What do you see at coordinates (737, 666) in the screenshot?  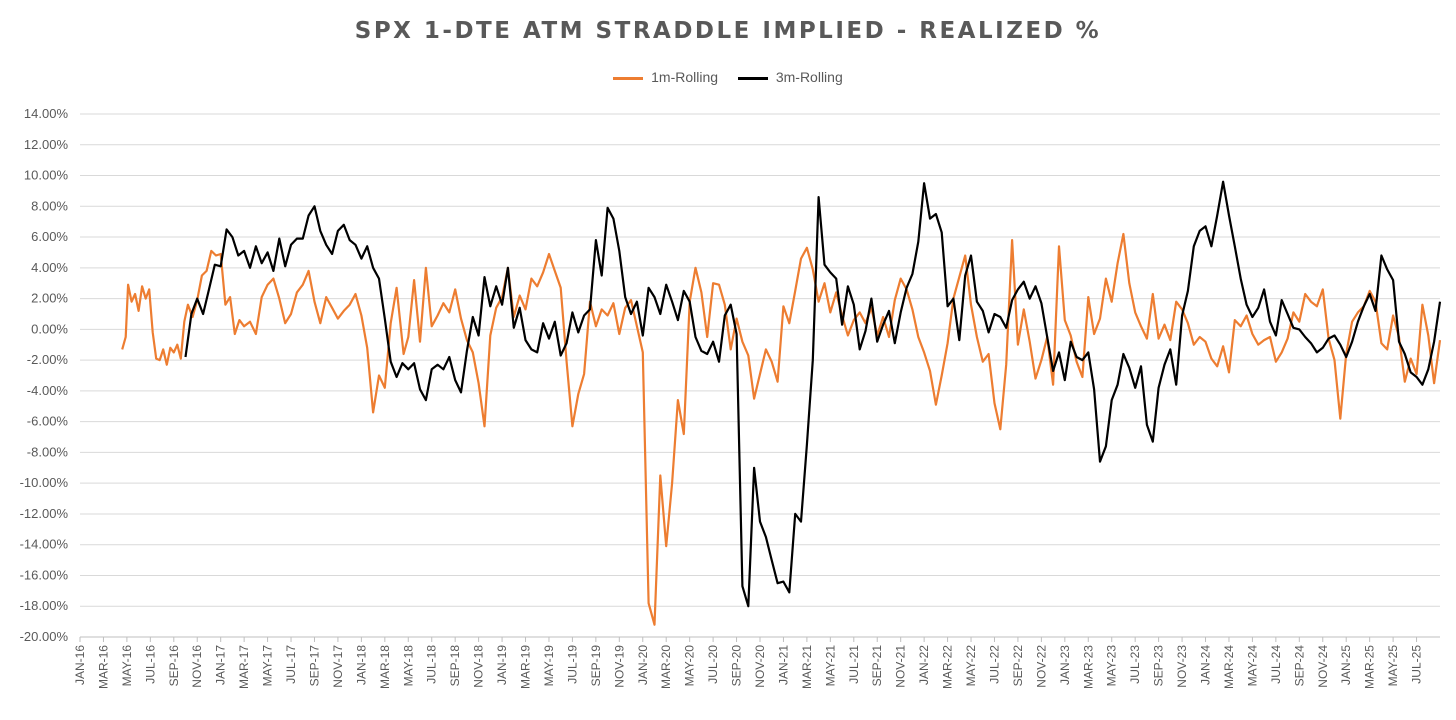 I see `x-tick-label: SEP-20` at bounding box center [737, 666].